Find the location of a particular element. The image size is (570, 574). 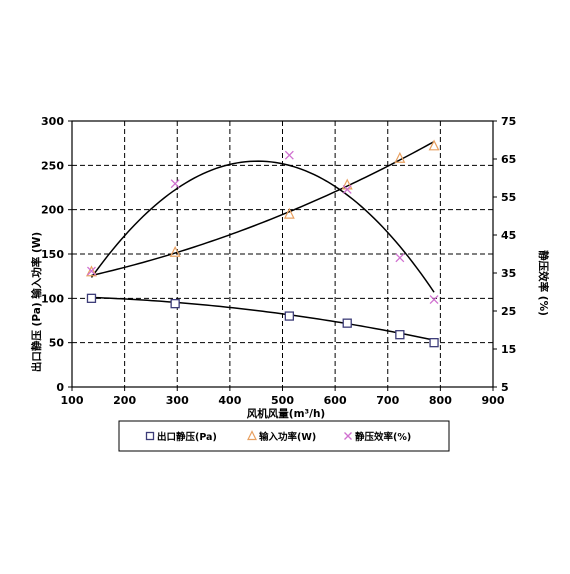

series-input-power is located at coordinates (263, 208).